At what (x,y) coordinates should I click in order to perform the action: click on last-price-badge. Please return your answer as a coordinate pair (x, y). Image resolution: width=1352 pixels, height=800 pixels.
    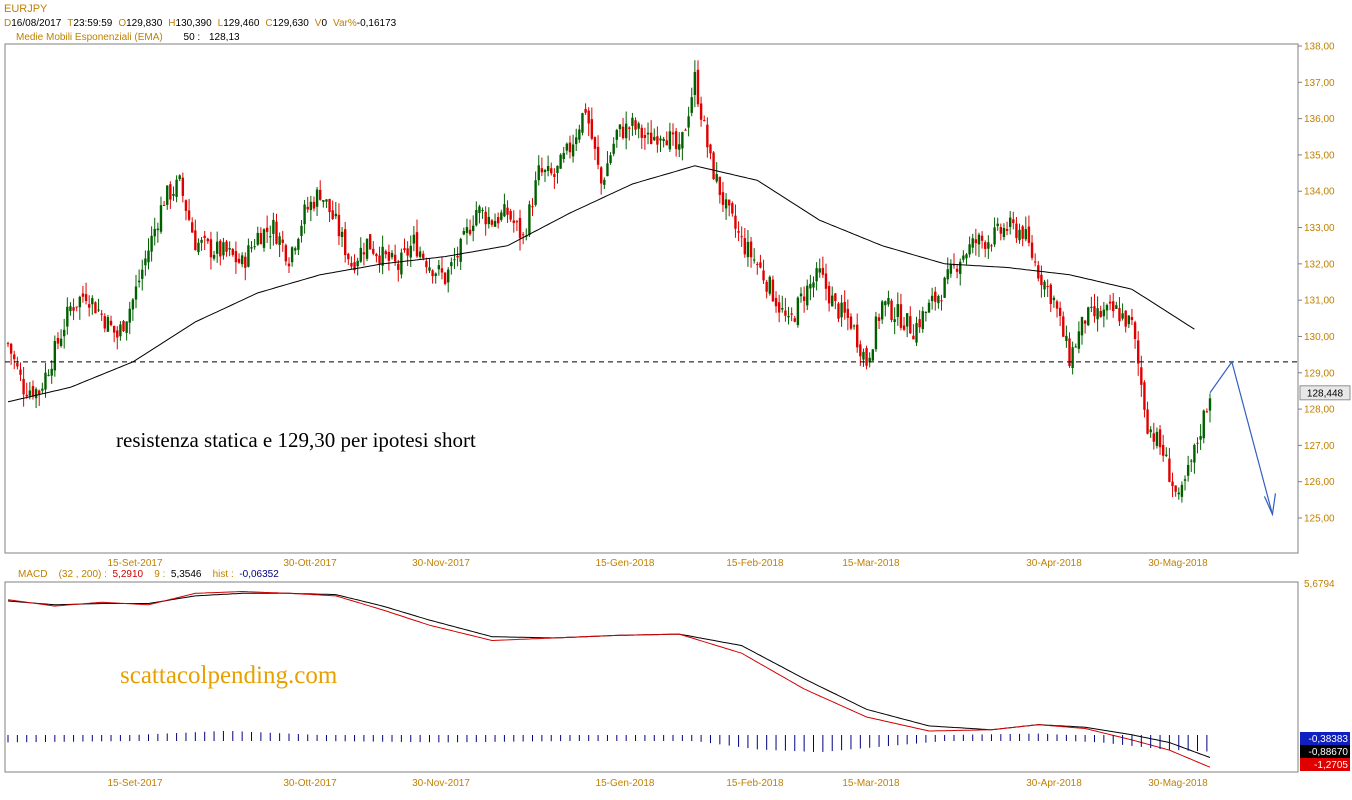
    Looking at the image, I should click on (1325, 393).